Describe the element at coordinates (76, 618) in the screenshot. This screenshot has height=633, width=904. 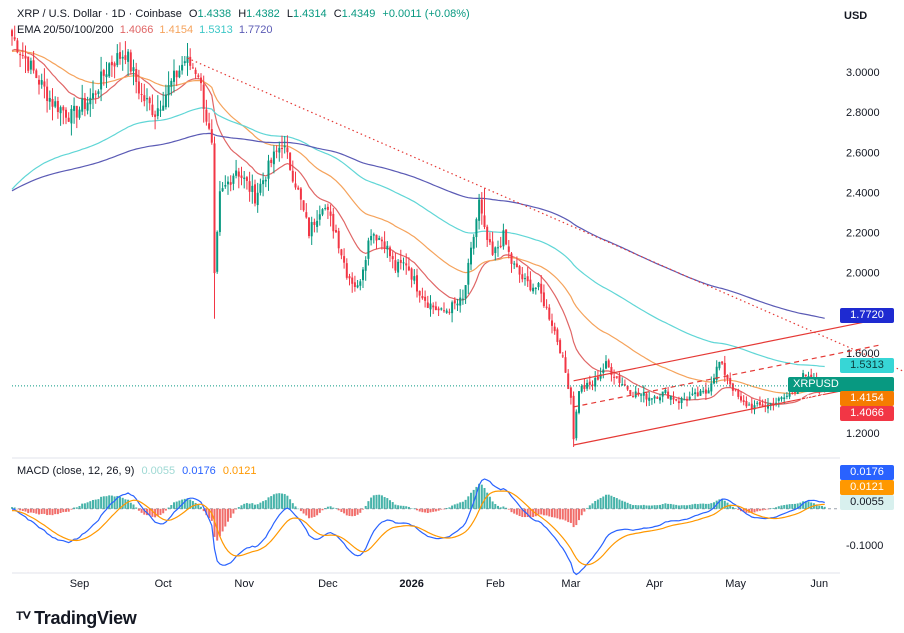
I see `tradingview-logo: ᵀⱽ TradingView` at that location.